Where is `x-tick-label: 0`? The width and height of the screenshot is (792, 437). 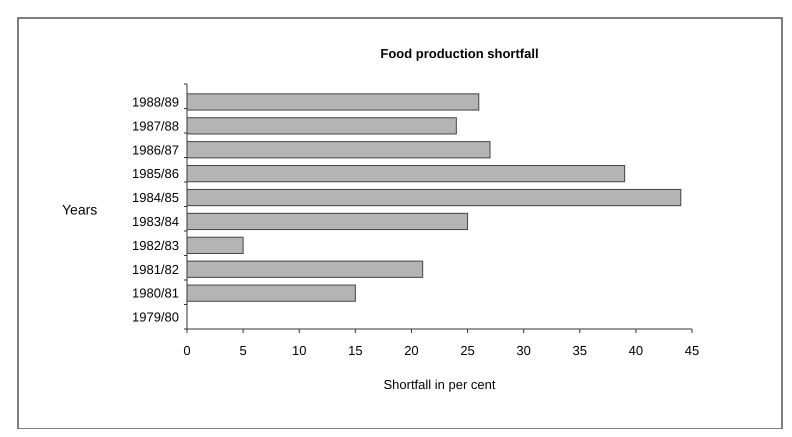
x-tick-label: 0 is located at coordinates (187, 350).